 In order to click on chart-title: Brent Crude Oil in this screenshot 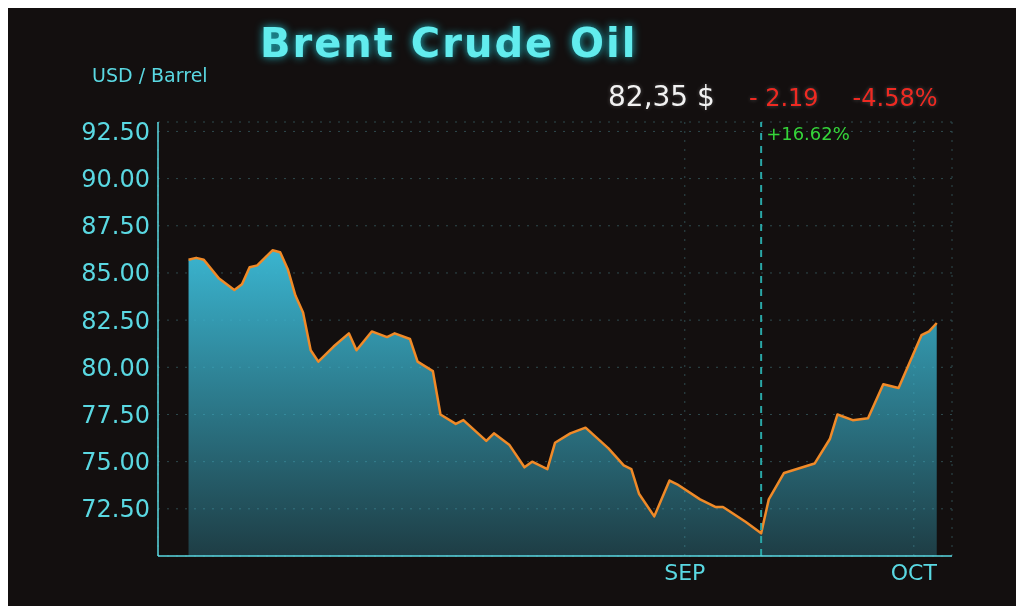, I will do `click(449, 43)`.